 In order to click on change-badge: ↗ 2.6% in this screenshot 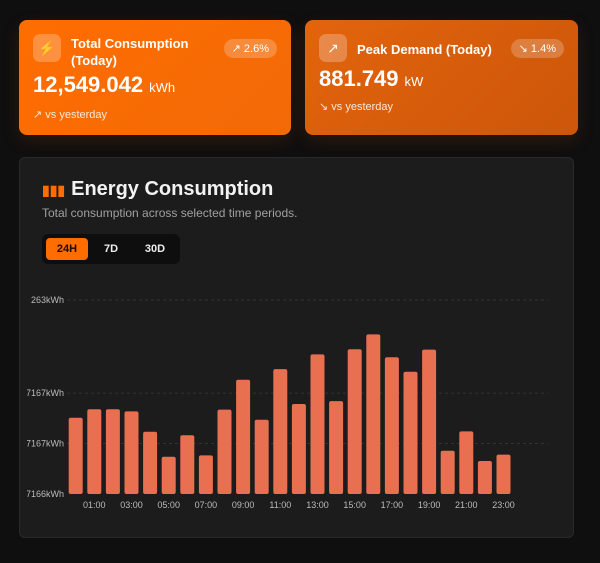, I will do `click(250, 48)`.